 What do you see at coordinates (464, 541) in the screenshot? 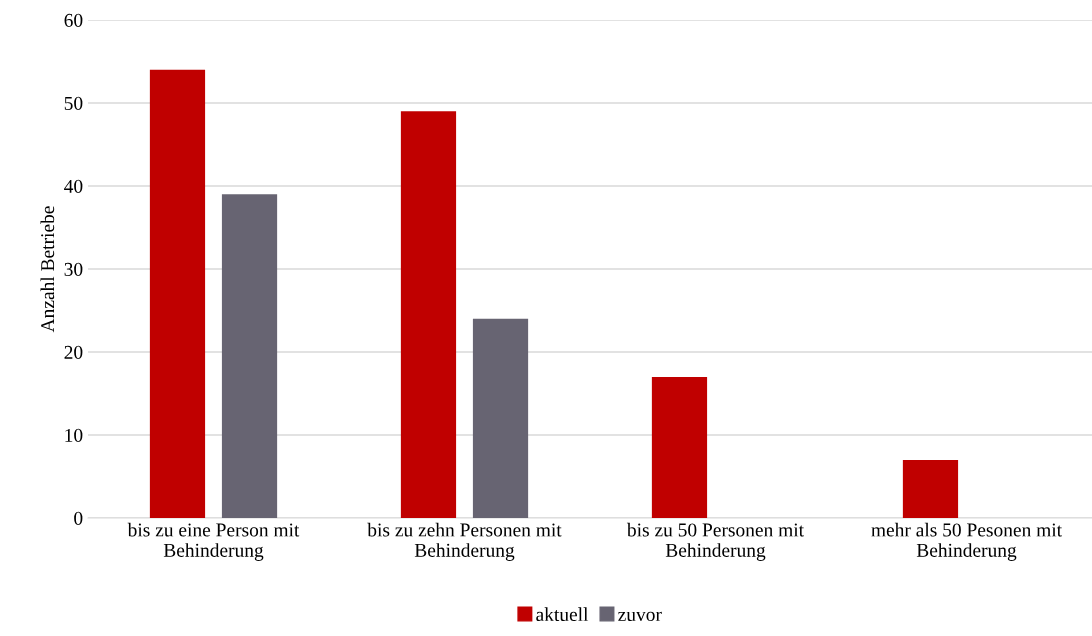
I see `x-tick-label: bis zu zehn Personen mit Behinderung` at bounding box center [464, 541].